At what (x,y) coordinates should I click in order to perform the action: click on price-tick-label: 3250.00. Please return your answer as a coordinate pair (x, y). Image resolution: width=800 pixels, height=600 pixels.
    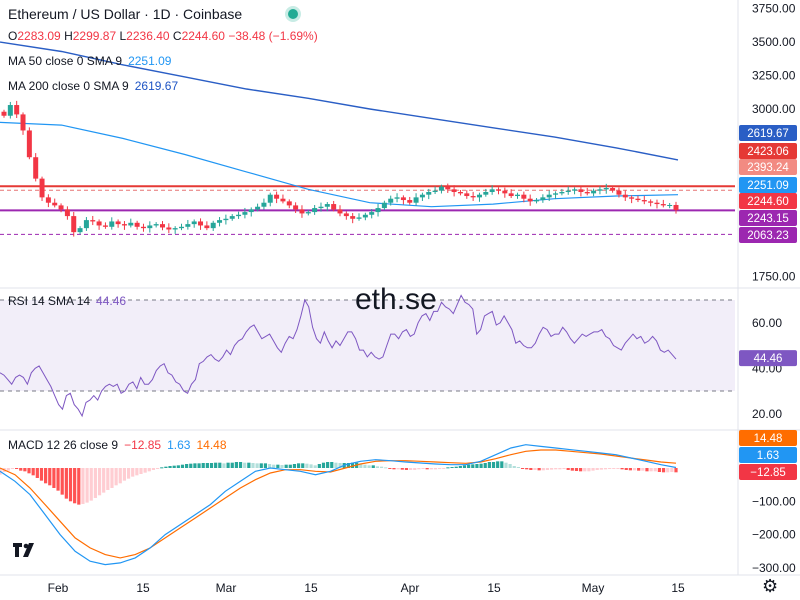
    Looking at the image, I should click on (774, 76).